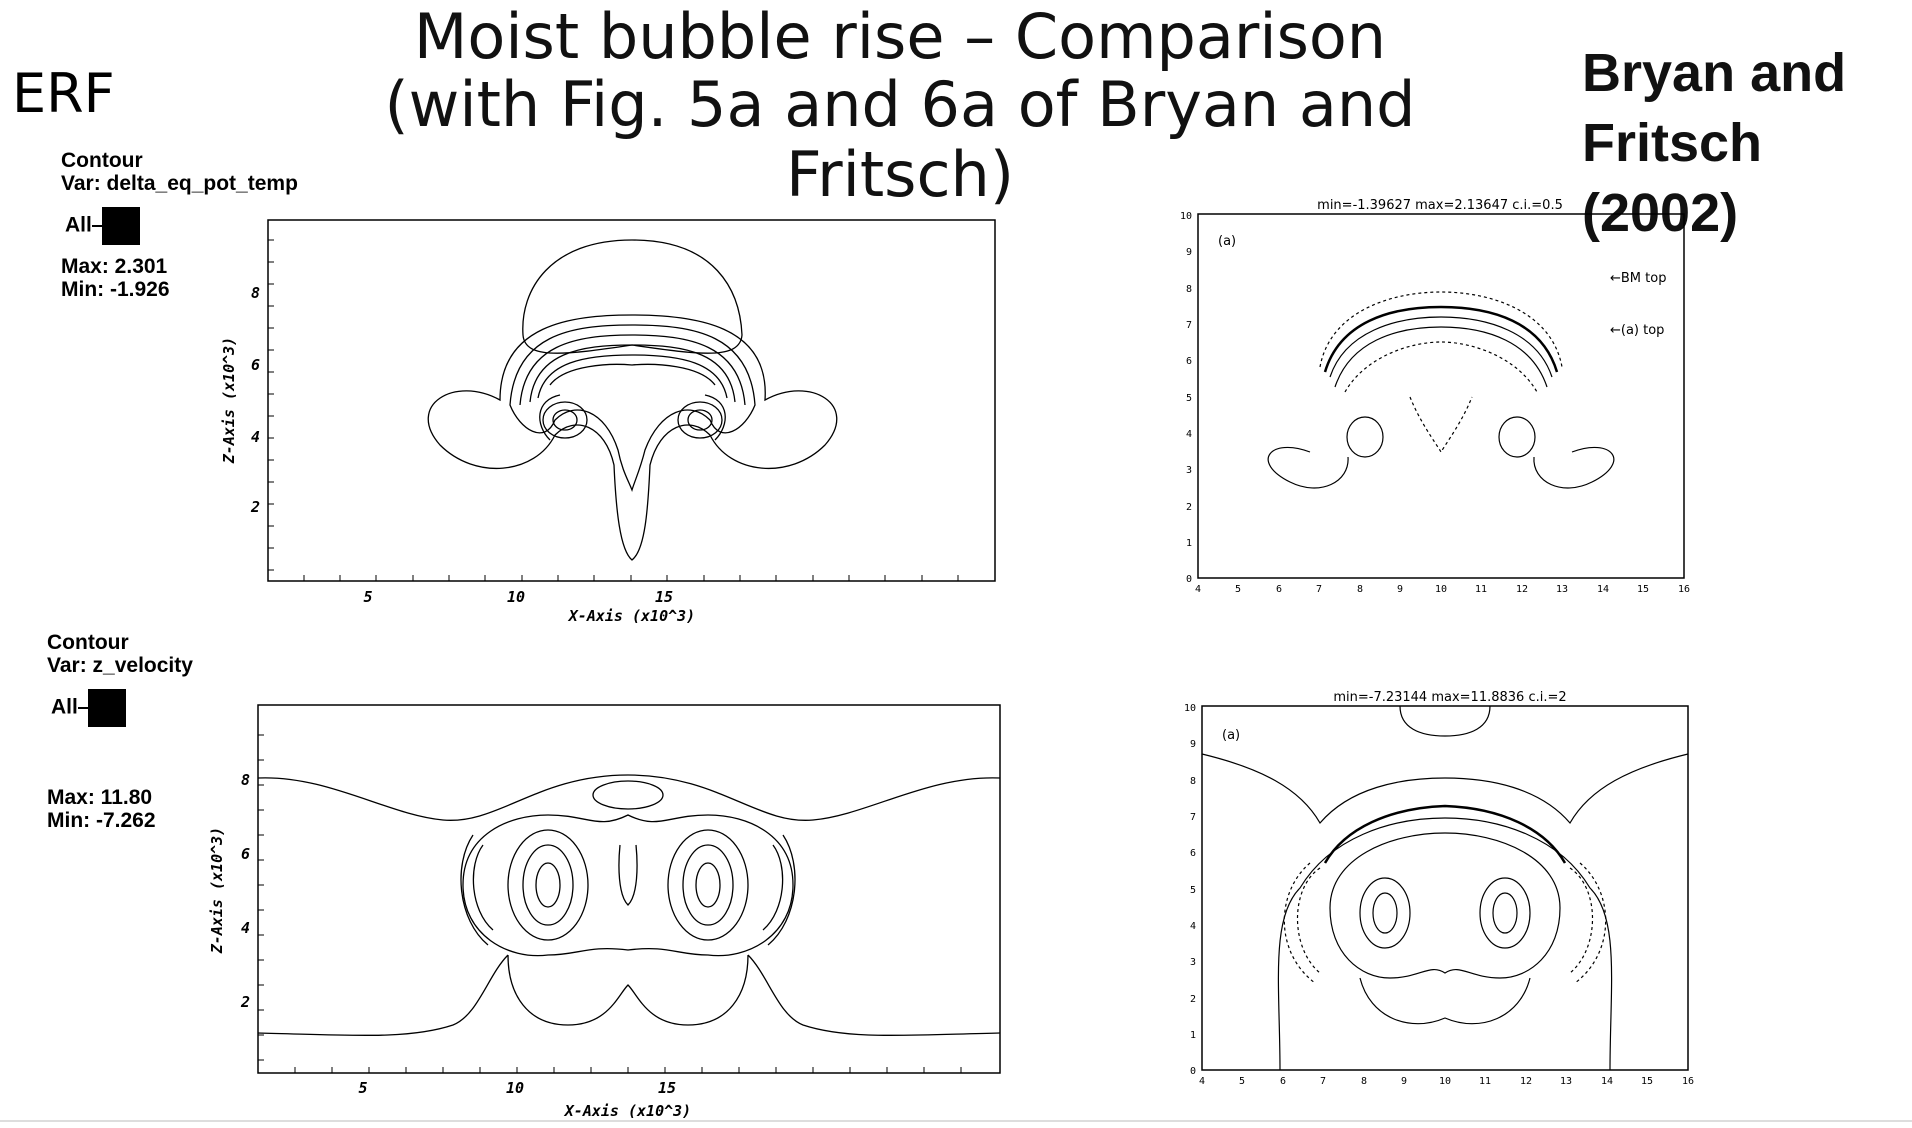 Image resolution: width=1912 pixels, height=1128 pixels. What do you see at coordinates (1638, 278) in the screenshot?
I see `annotation-bm-top: ←BM top` at bounding box center [1638, 278].